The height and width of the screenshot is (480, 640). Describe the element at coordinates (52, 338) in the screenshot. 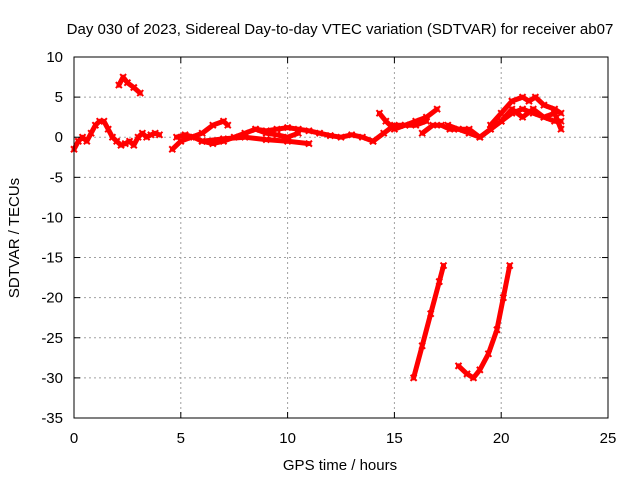

I see `y-tick-label: -25` at that location.